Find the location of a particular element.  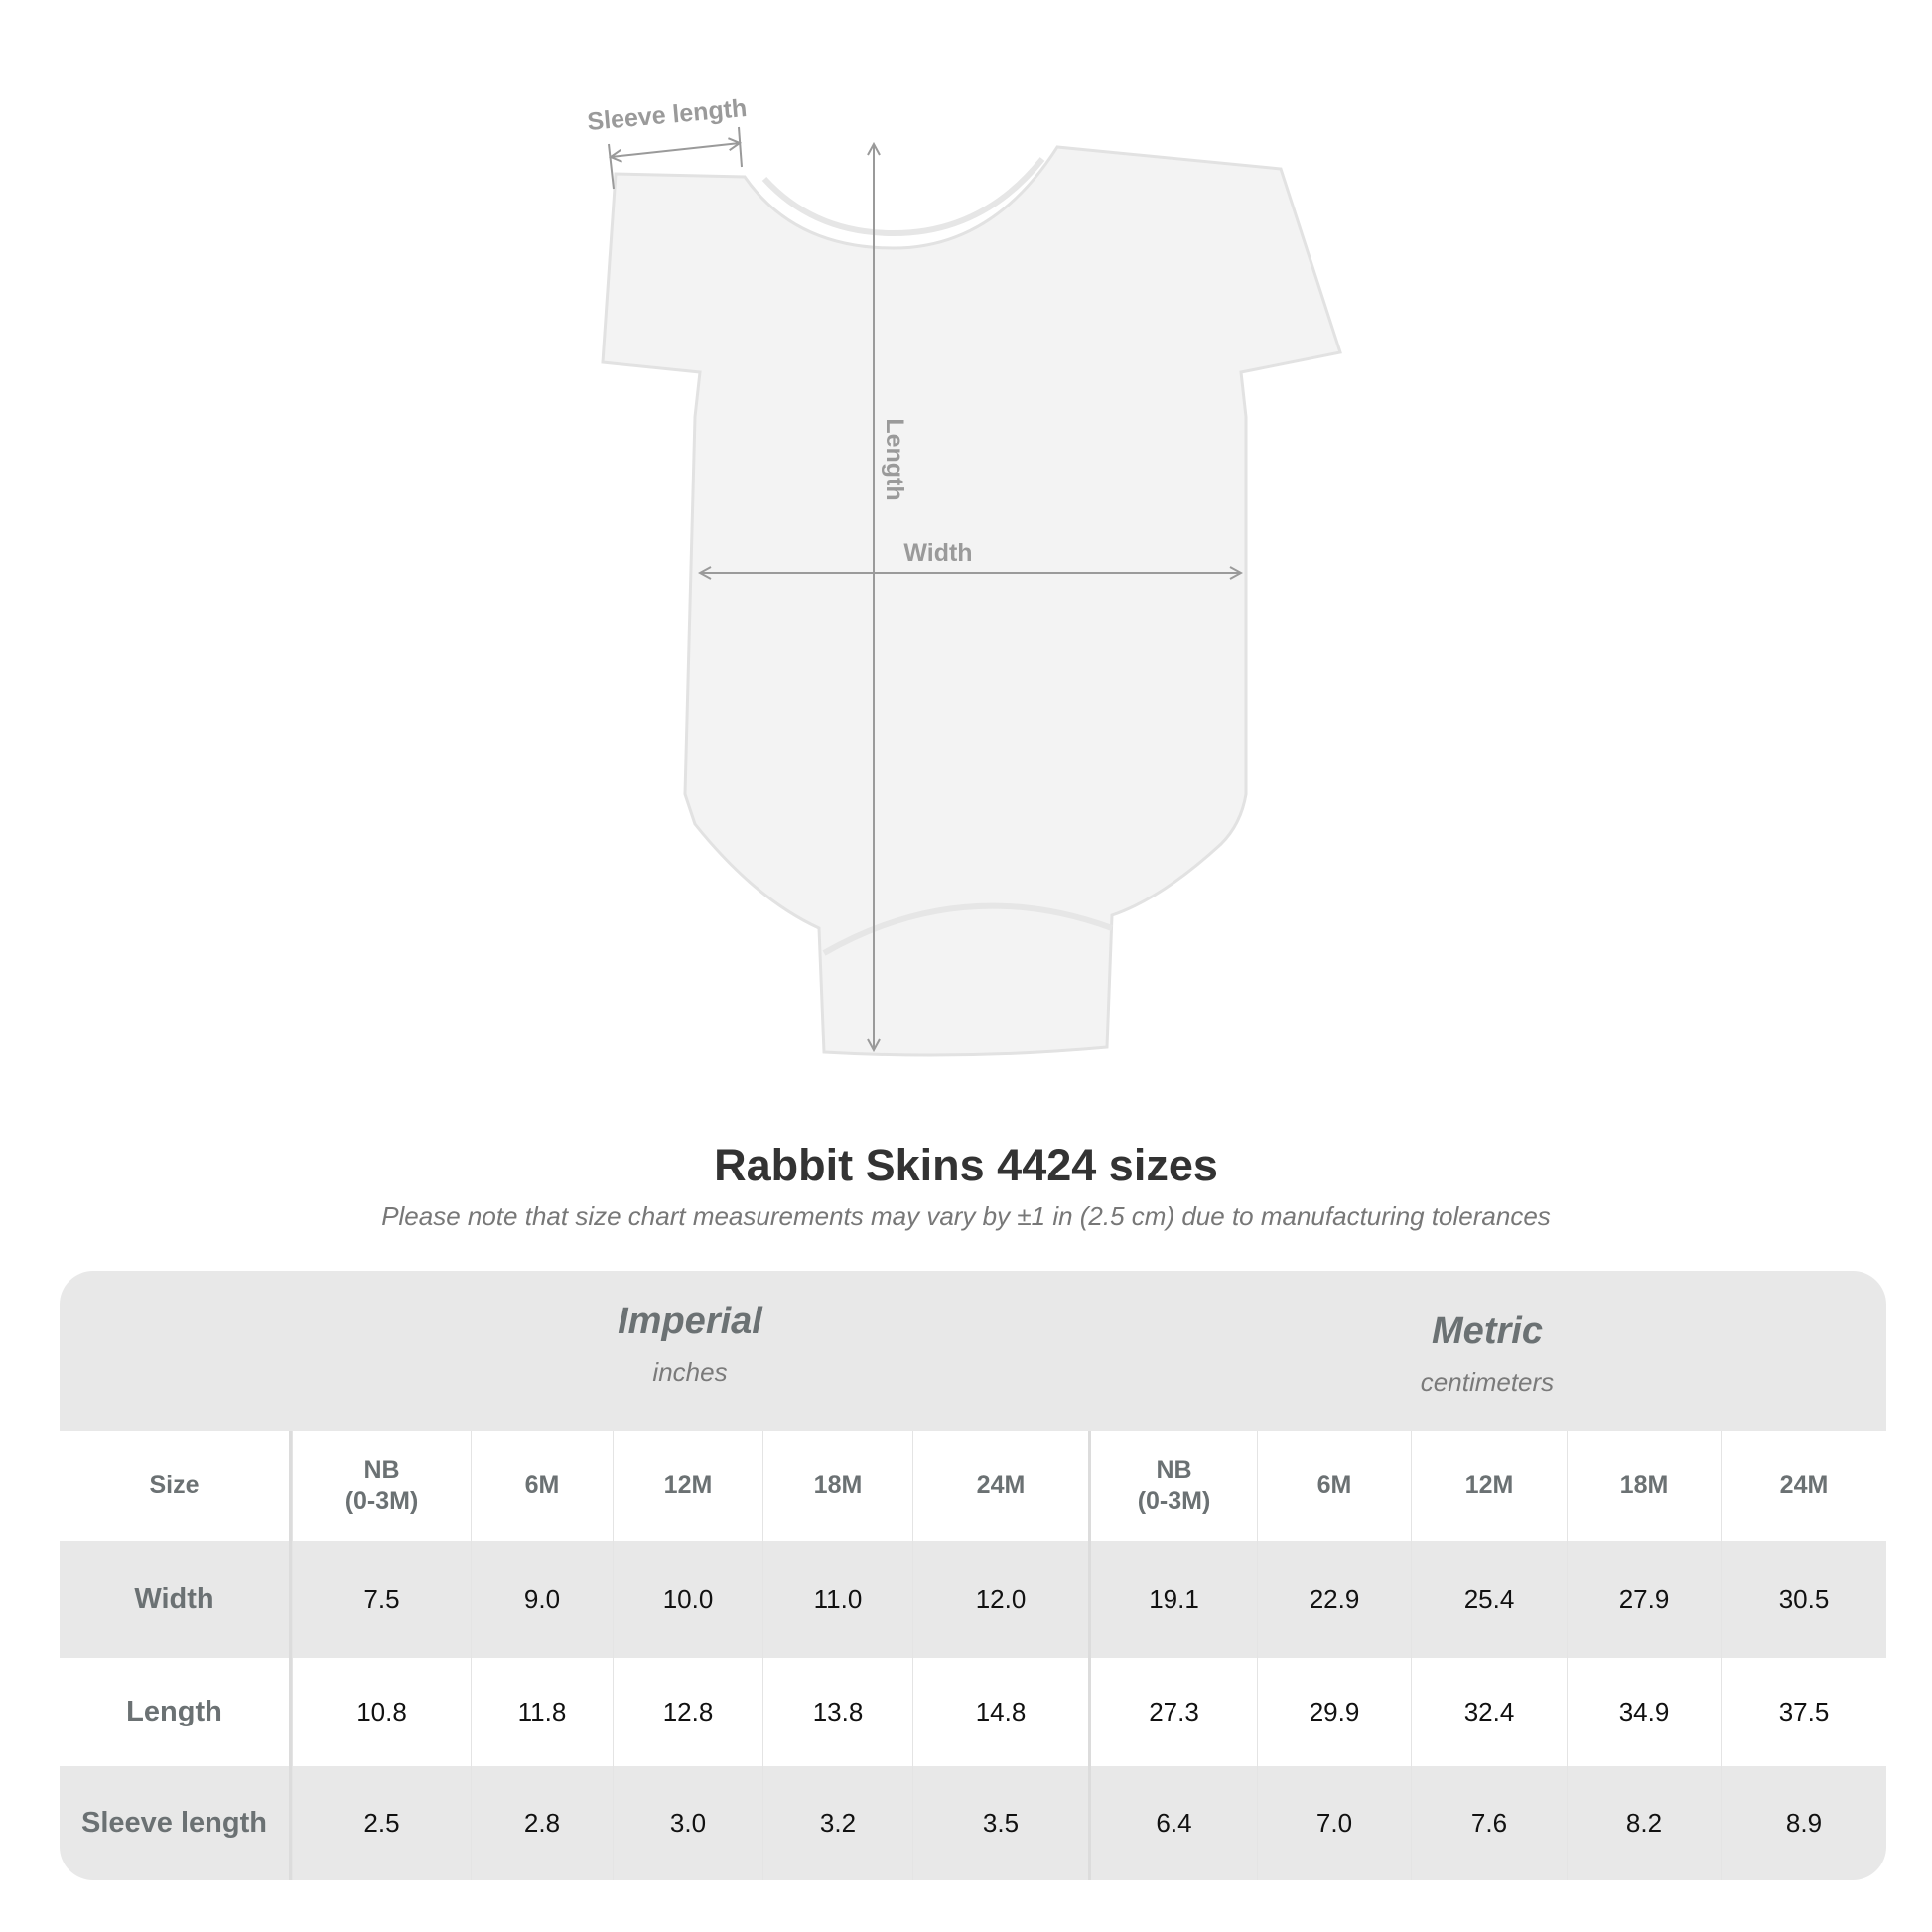

metric-value: 30.5 is located at coordinates (1804, 1600).